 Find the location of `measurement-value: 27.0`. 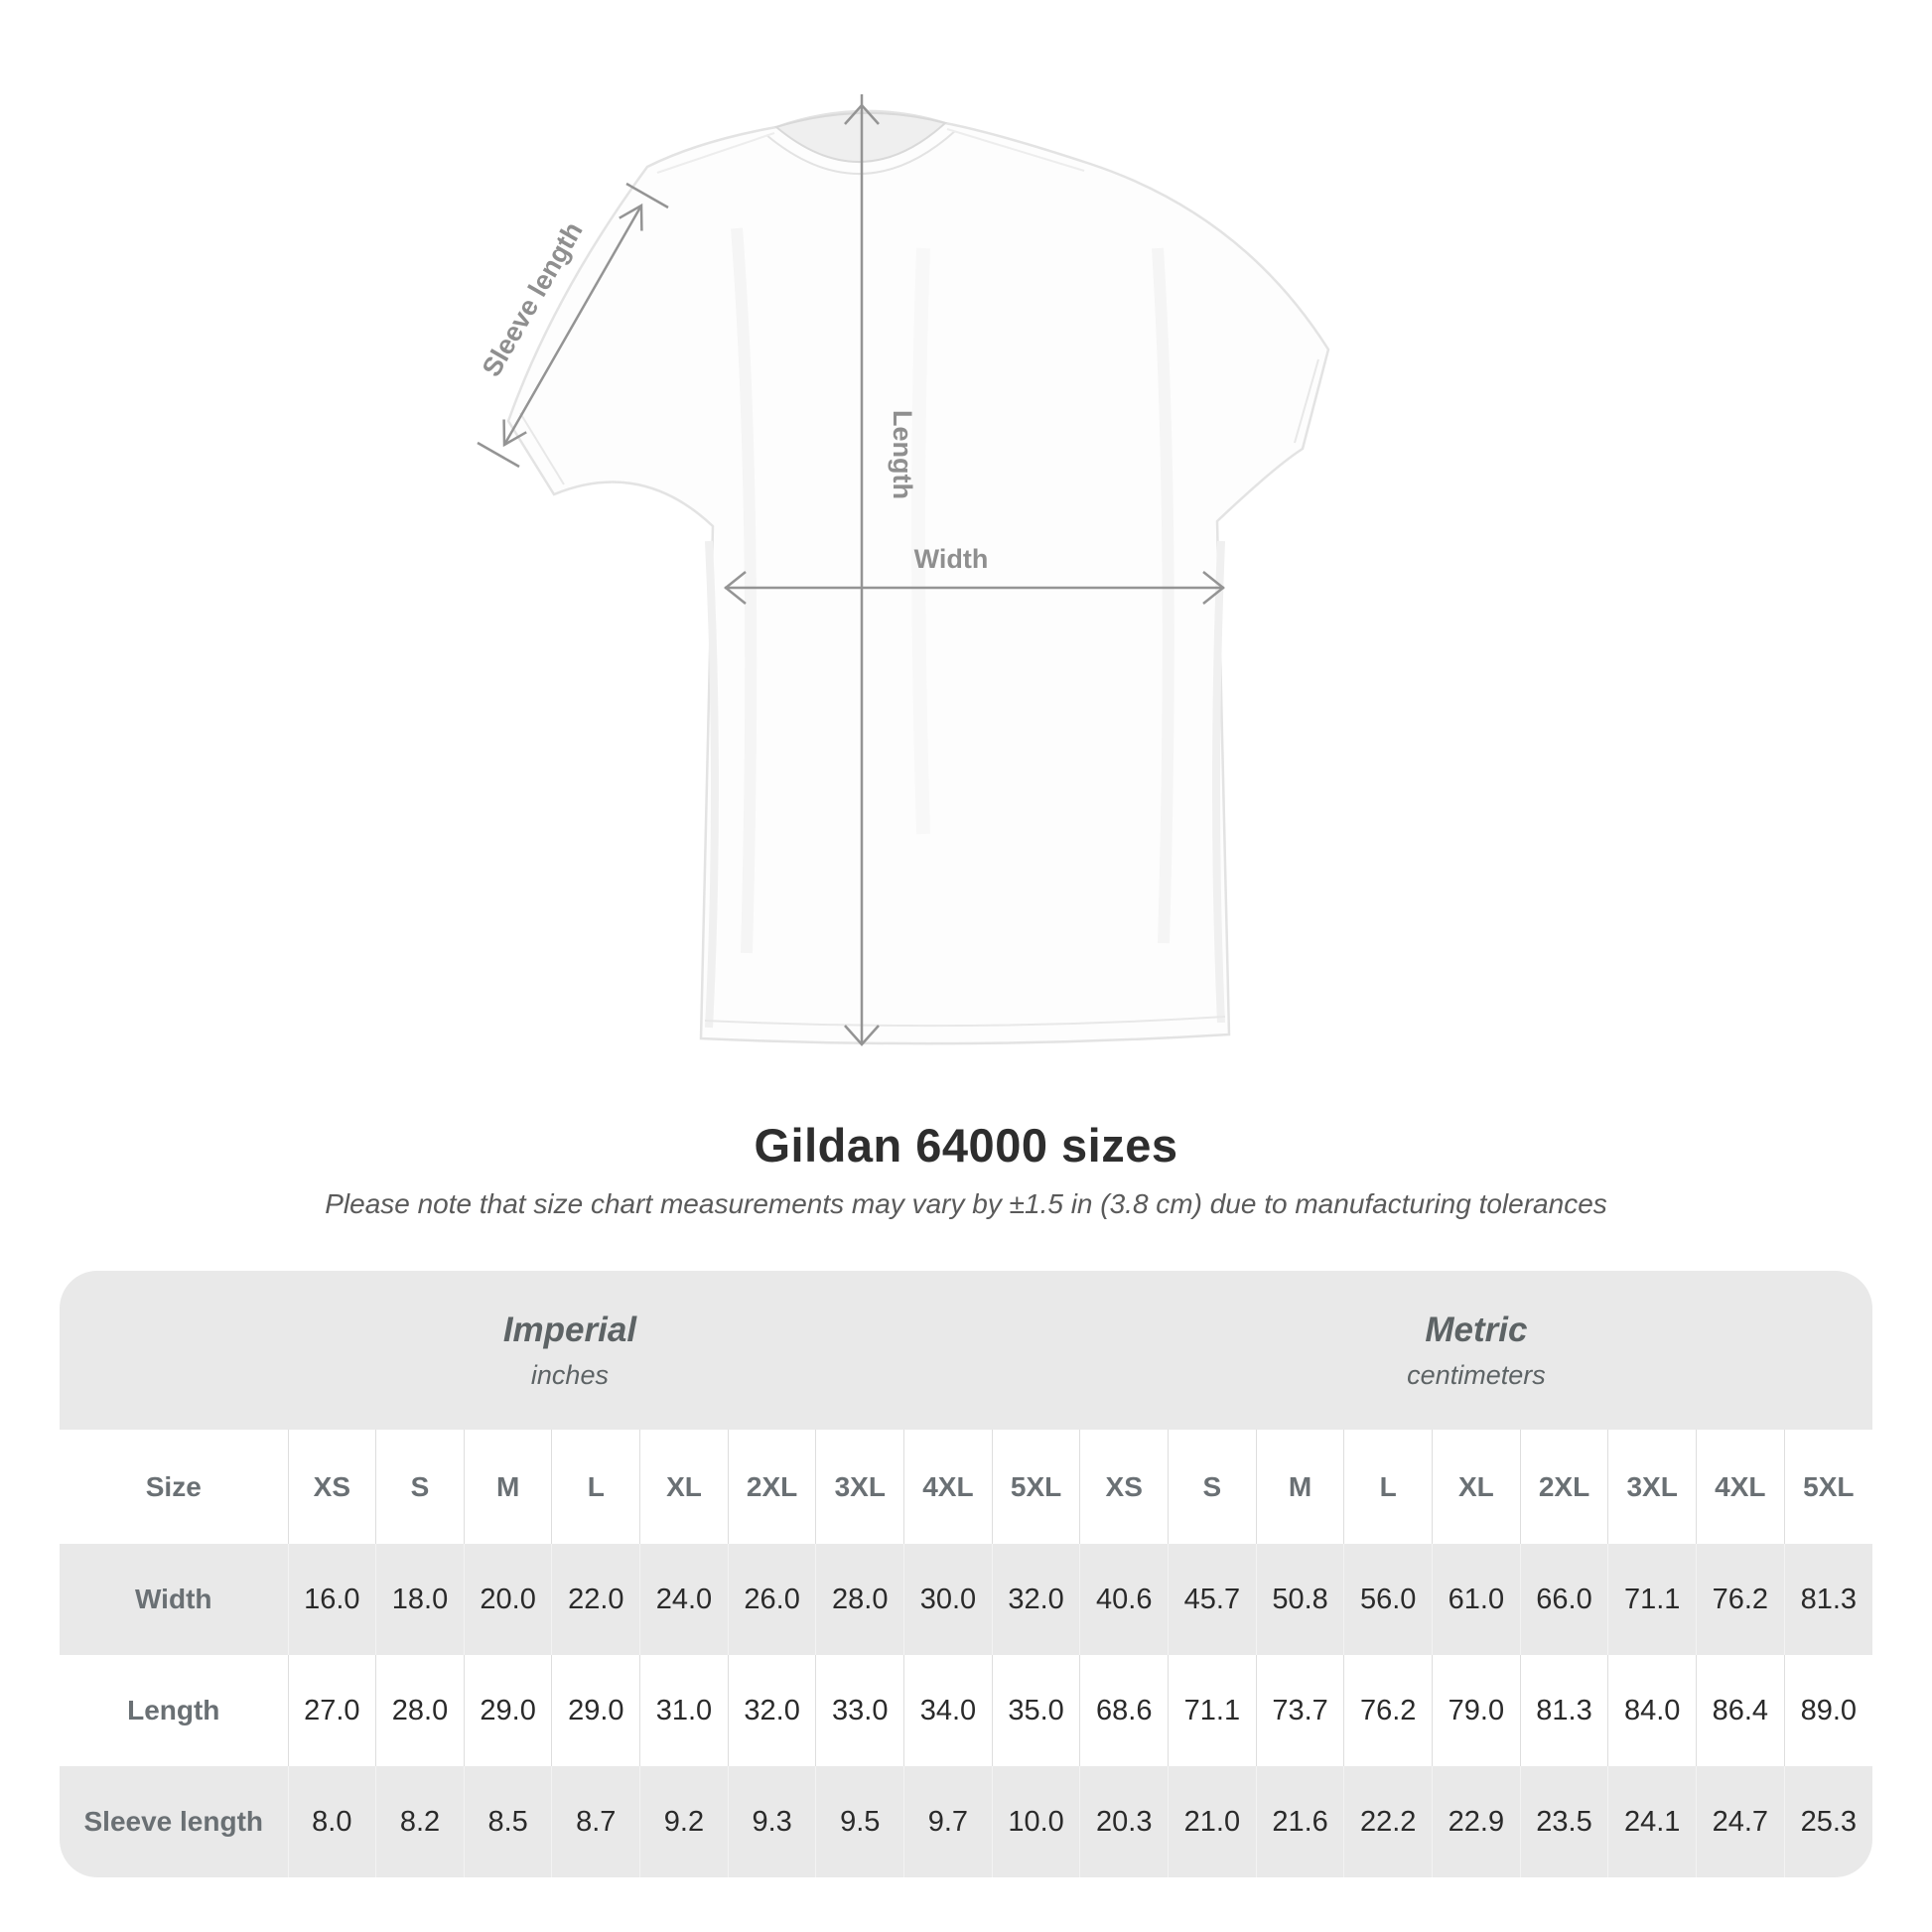

measurement-value: 27.0 is located at coordinates (332, 1711).